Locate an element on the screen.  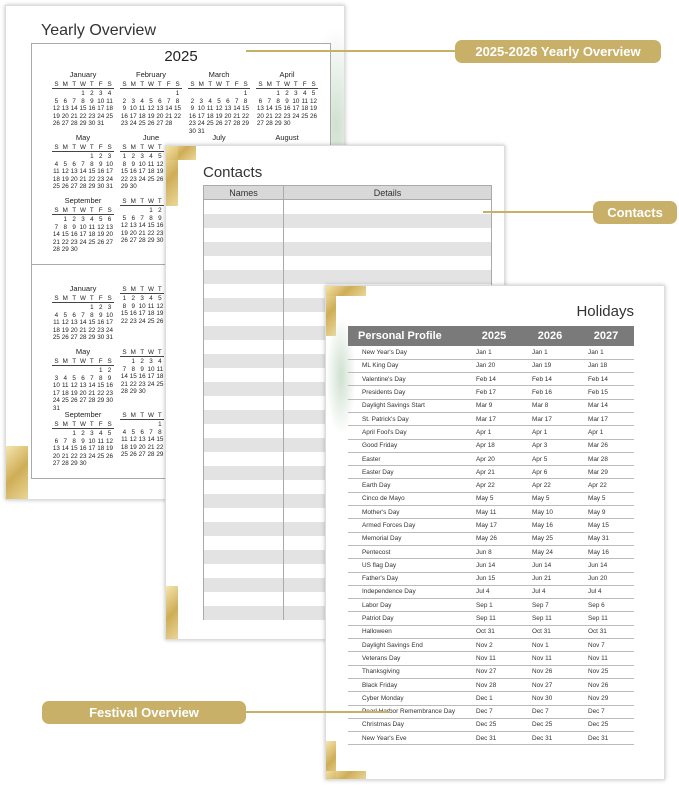
holiday-date: Mar 29 is located at coordinates (606, 472).